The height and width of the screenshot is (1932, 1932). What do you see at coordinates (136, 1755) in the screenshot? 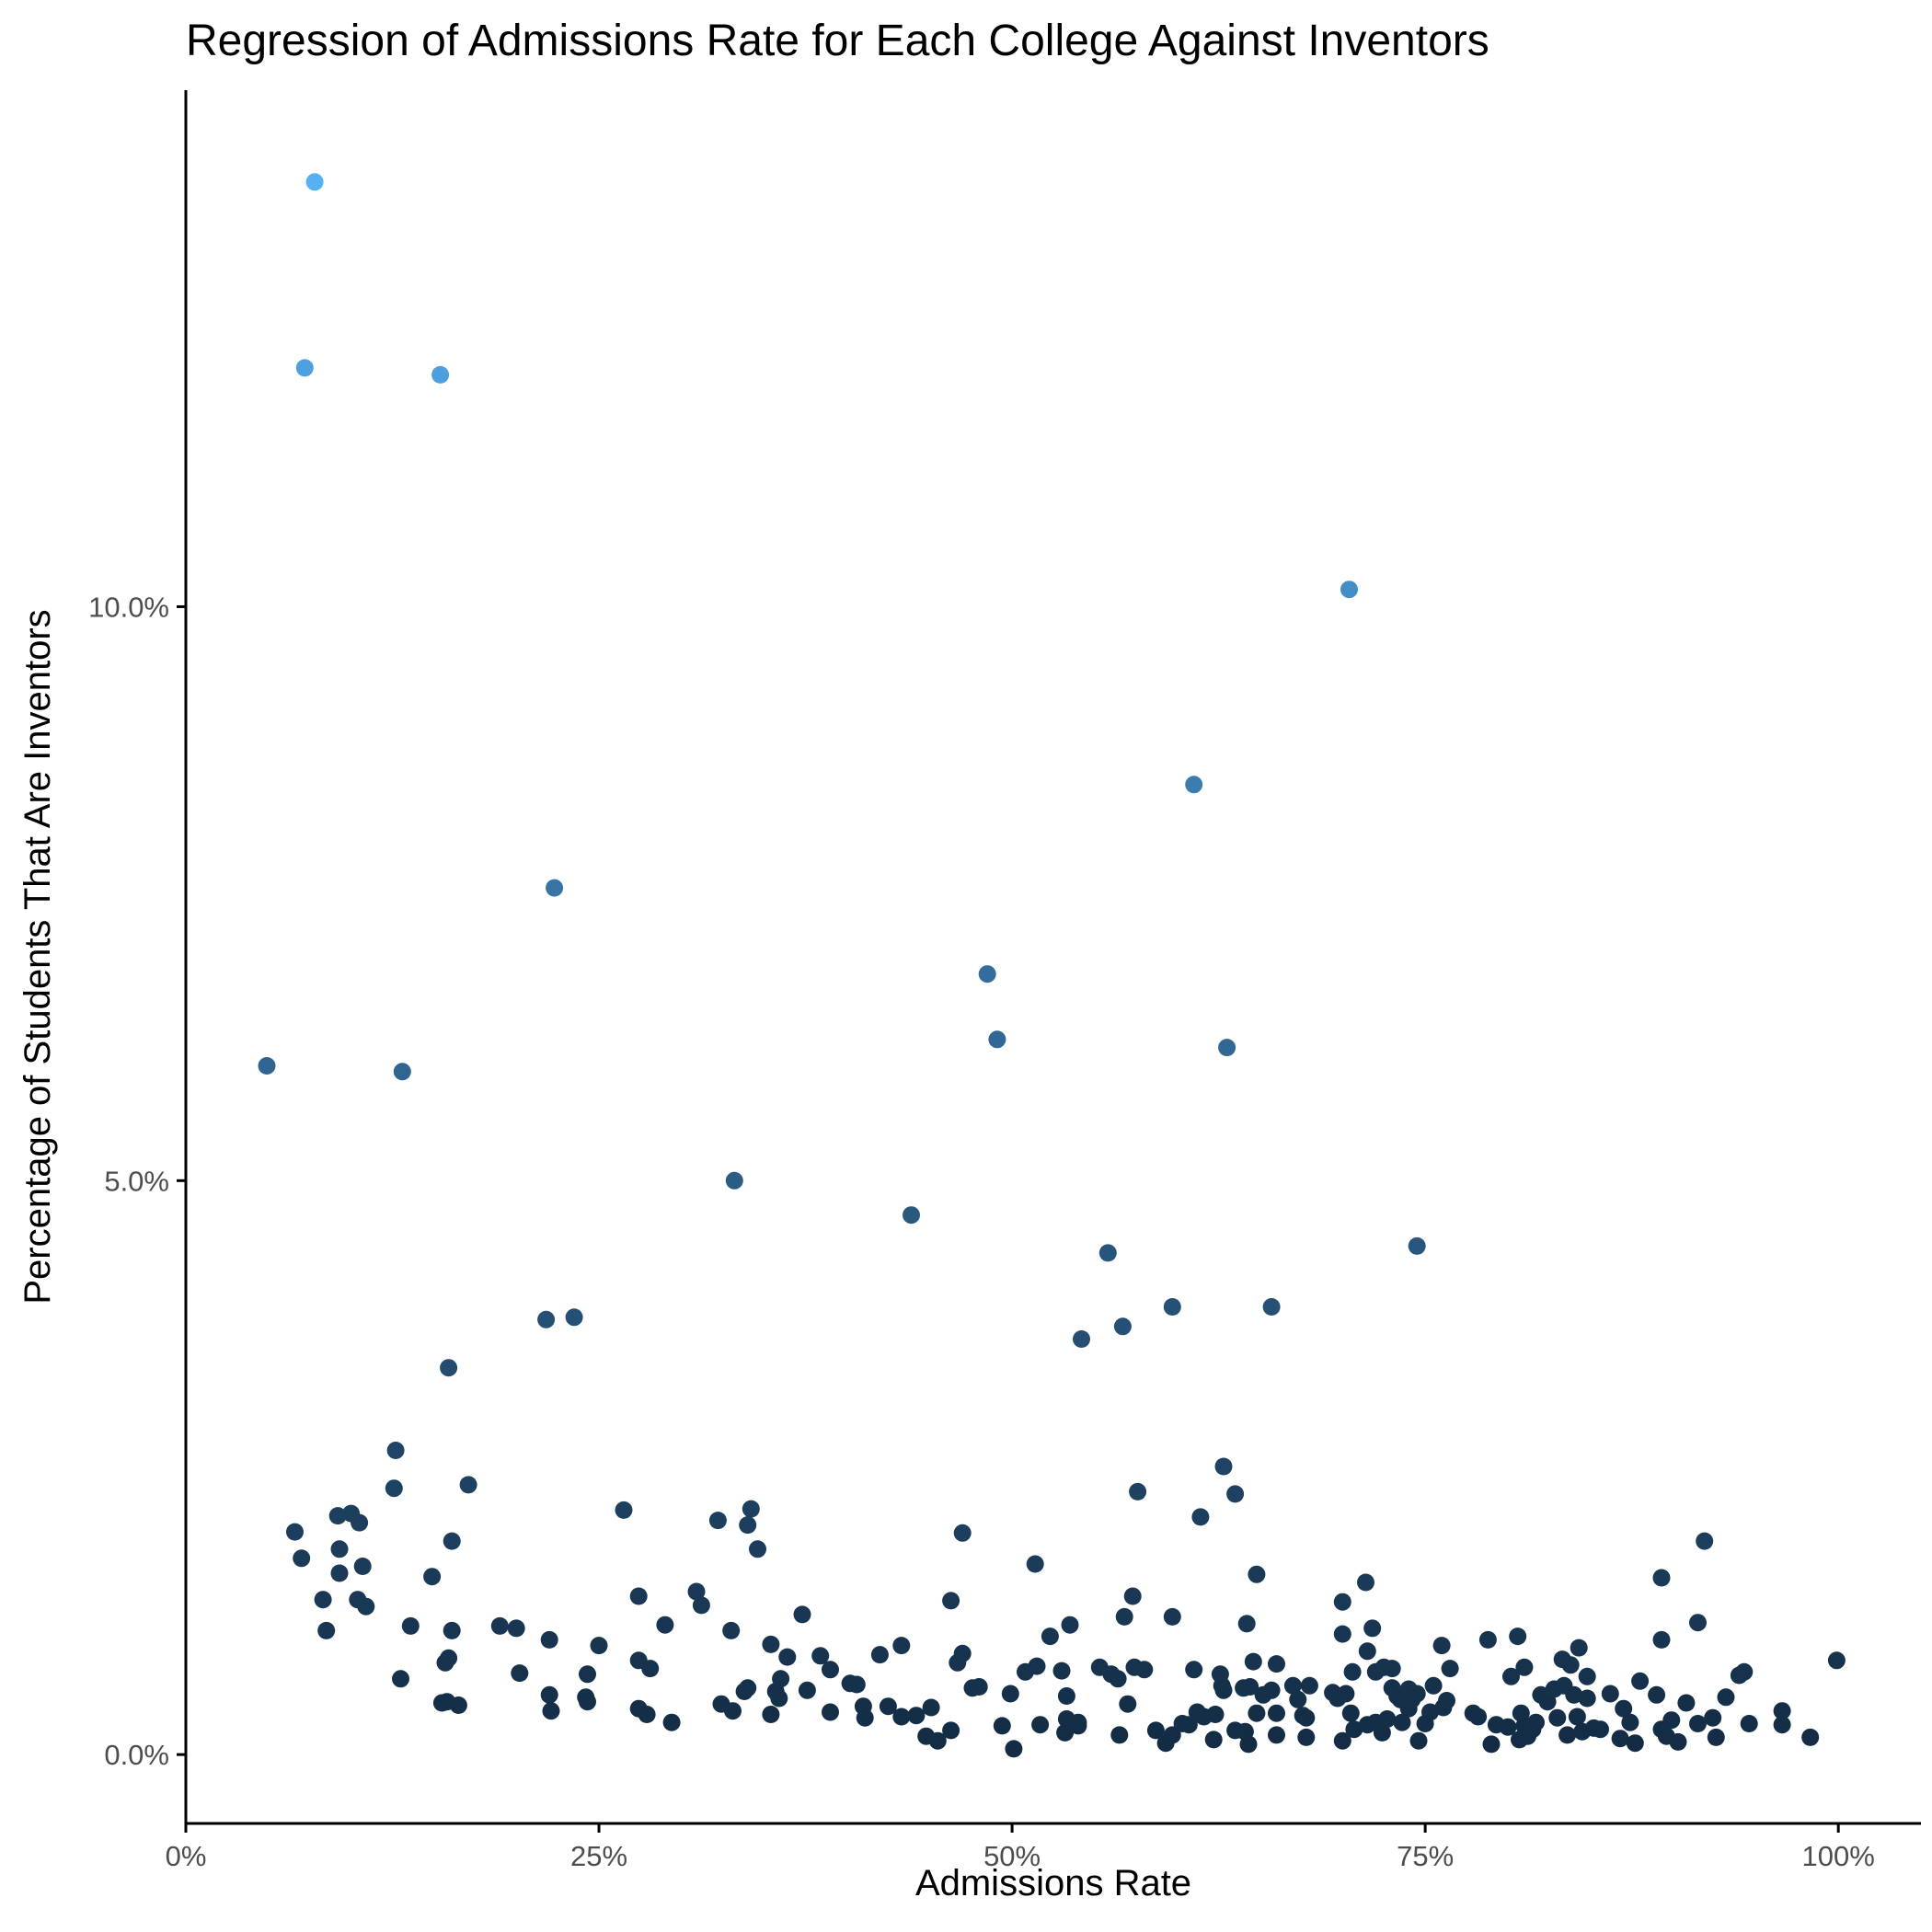
I see `y-tick-label: 0.0%` at bounding box center [136, 1755].